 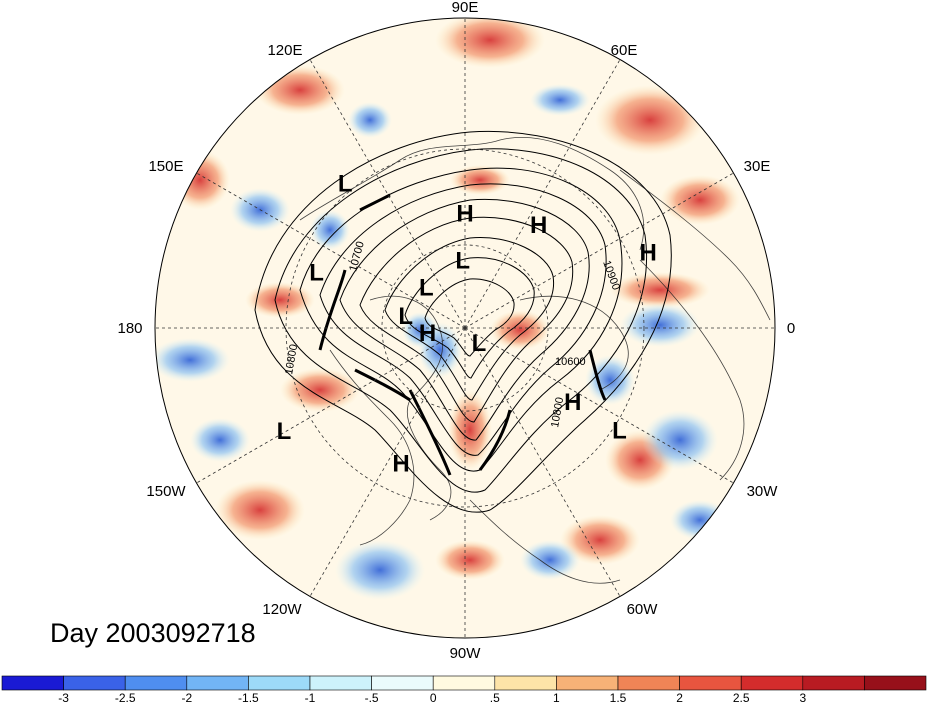 What do you see at coordinates (433, 696) in the screenshot?
I see `colorbar-tick-label: 0` at bounding box center [433, 696].